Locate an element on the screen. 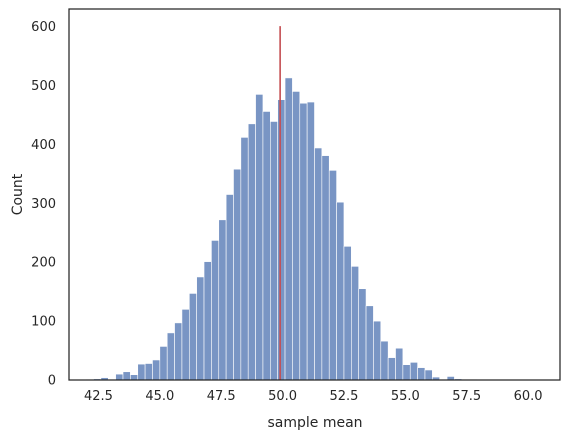  y-tick-label: 0 is located at coordinates (52, 381).